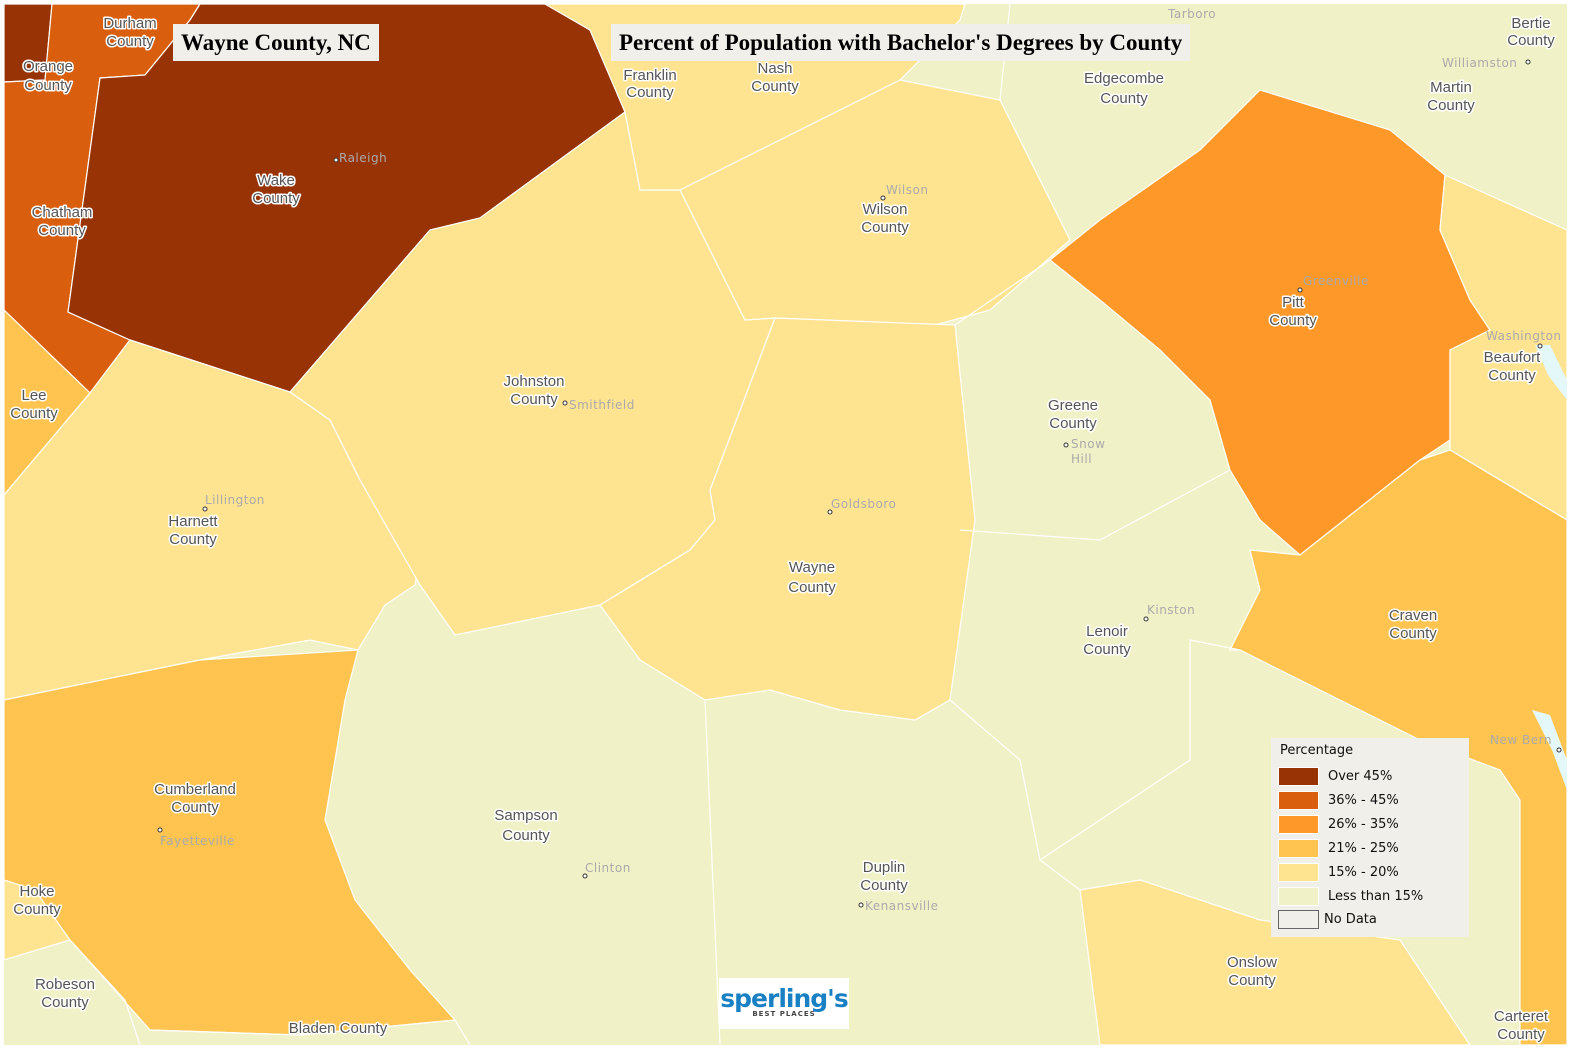 The width and height of the screenshot is (1587, 1058). I want to click on legend-label: No Data, so click(1350, 919).